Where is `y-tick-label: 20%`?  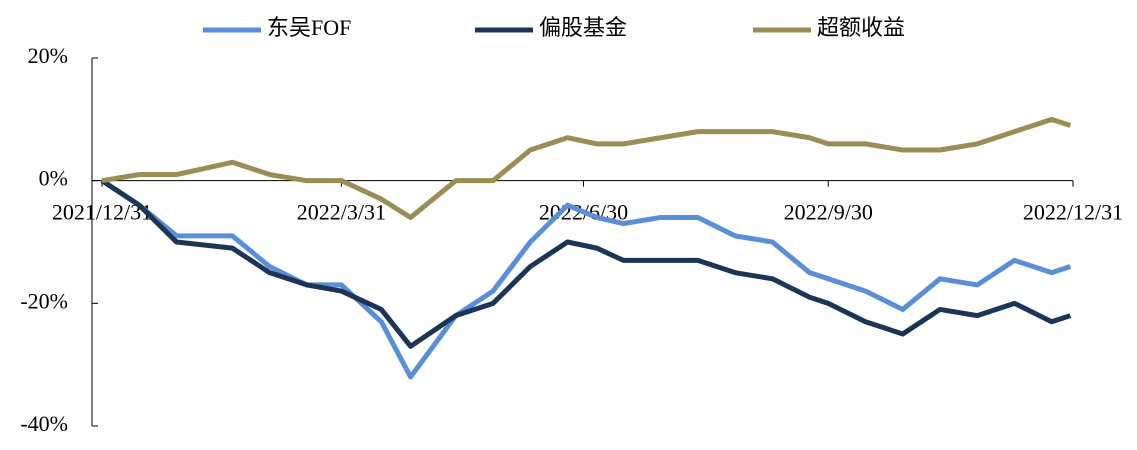
y-tick-label: 20% is located at coordinates (48, 55).